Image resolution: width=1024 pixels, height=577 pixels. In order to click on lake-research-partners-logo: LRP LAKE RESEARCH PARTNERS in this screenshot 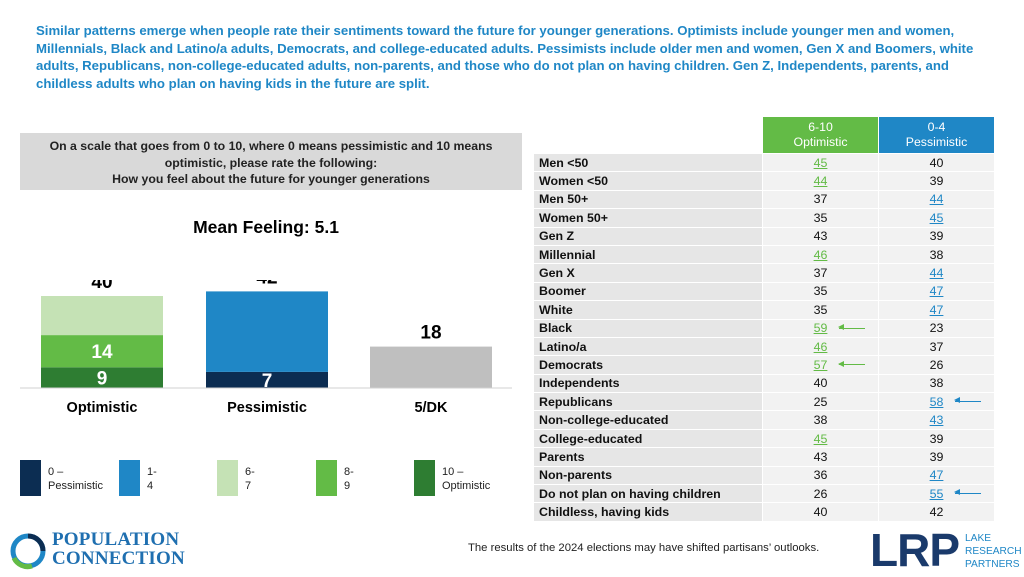, I will do `click(946, 550)`.